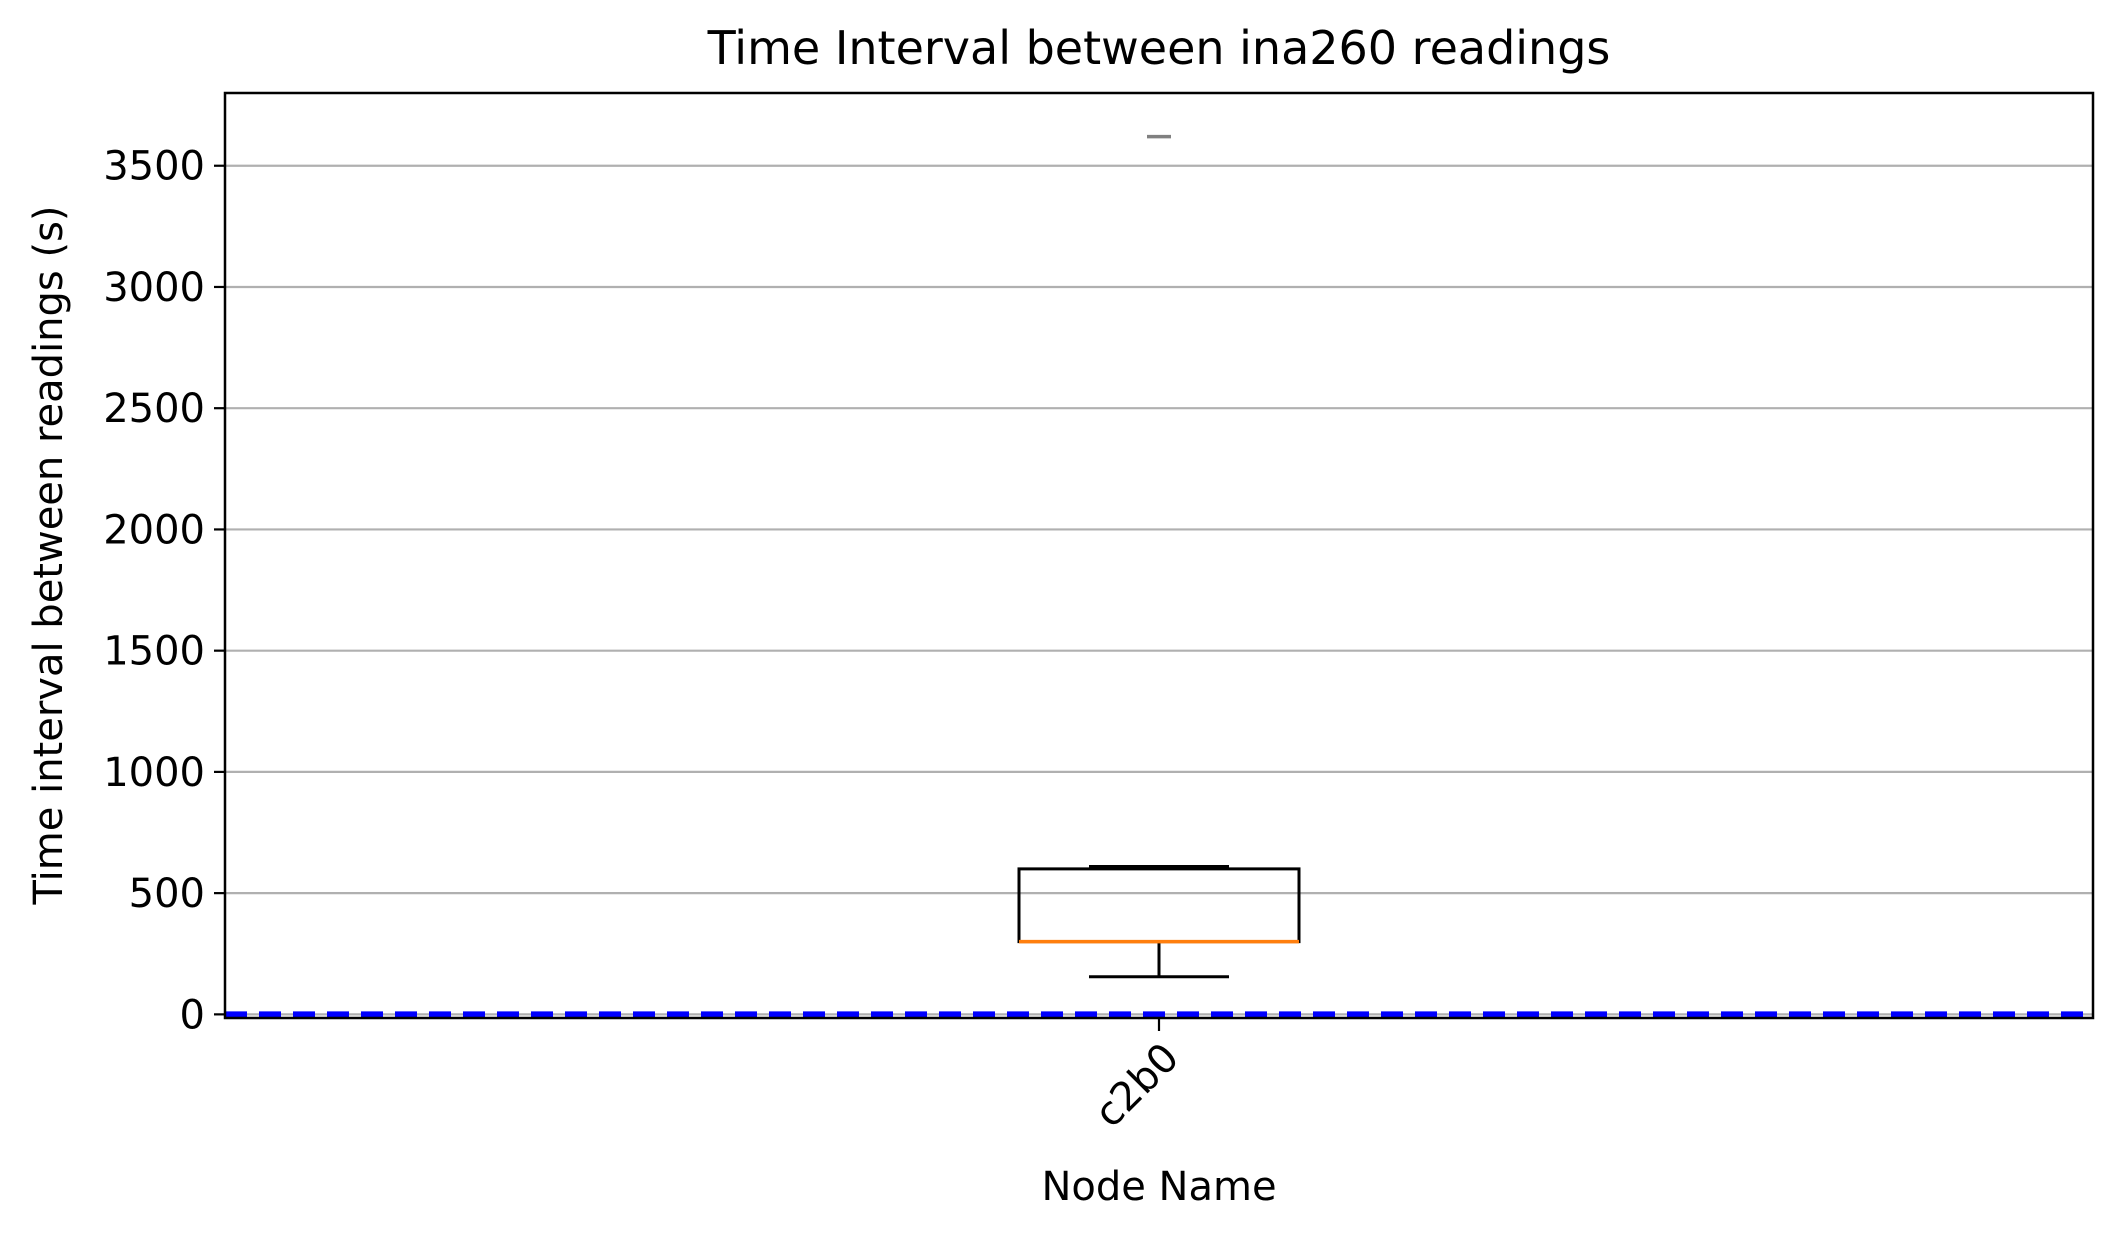  What do you see at coordinates (167, 894) in the screenshot?
I see `y-tick-label: 500` at bounding box center [167, 894].